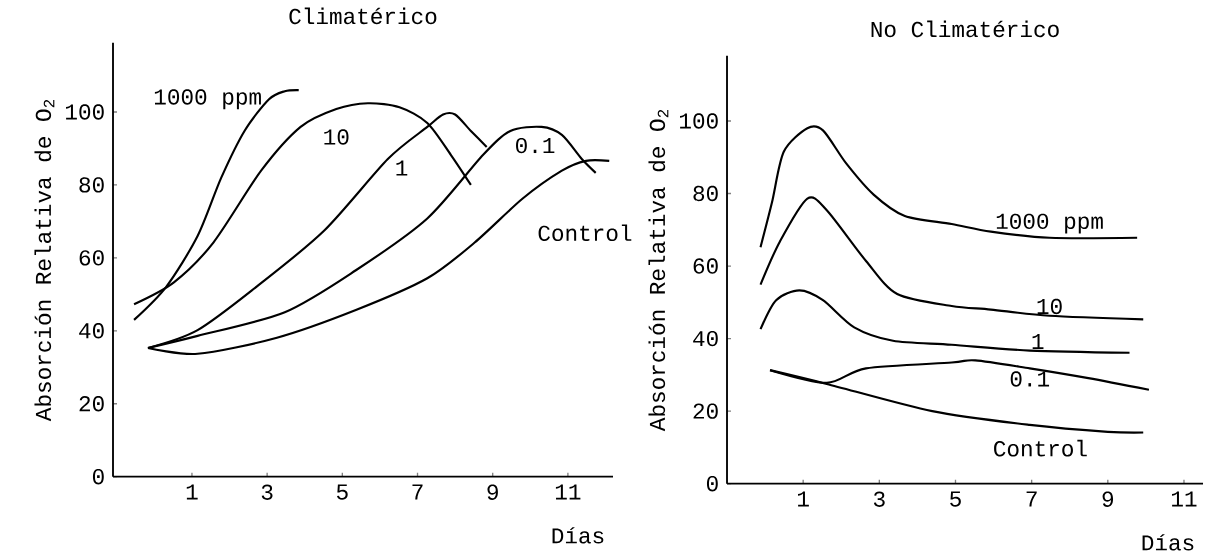 The image size is (1212, 559). What do you see at coordinates (965, 29) in the screenshot?
I see `chart-title: No Climatérico` at bounding box center [965, 29].